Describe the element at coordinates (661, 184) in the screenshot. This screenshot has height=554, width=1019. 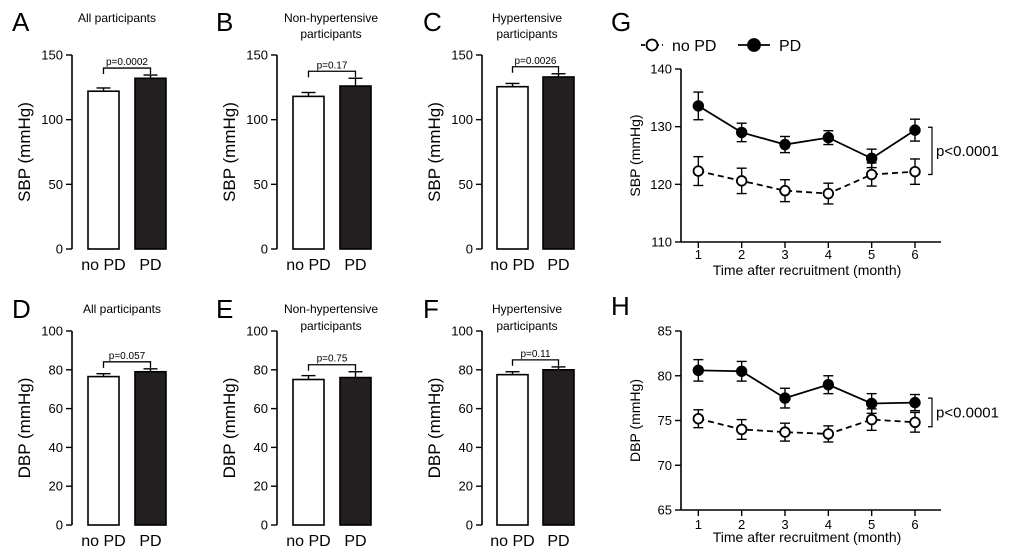
I see `y-tick-label: 120` at that location.